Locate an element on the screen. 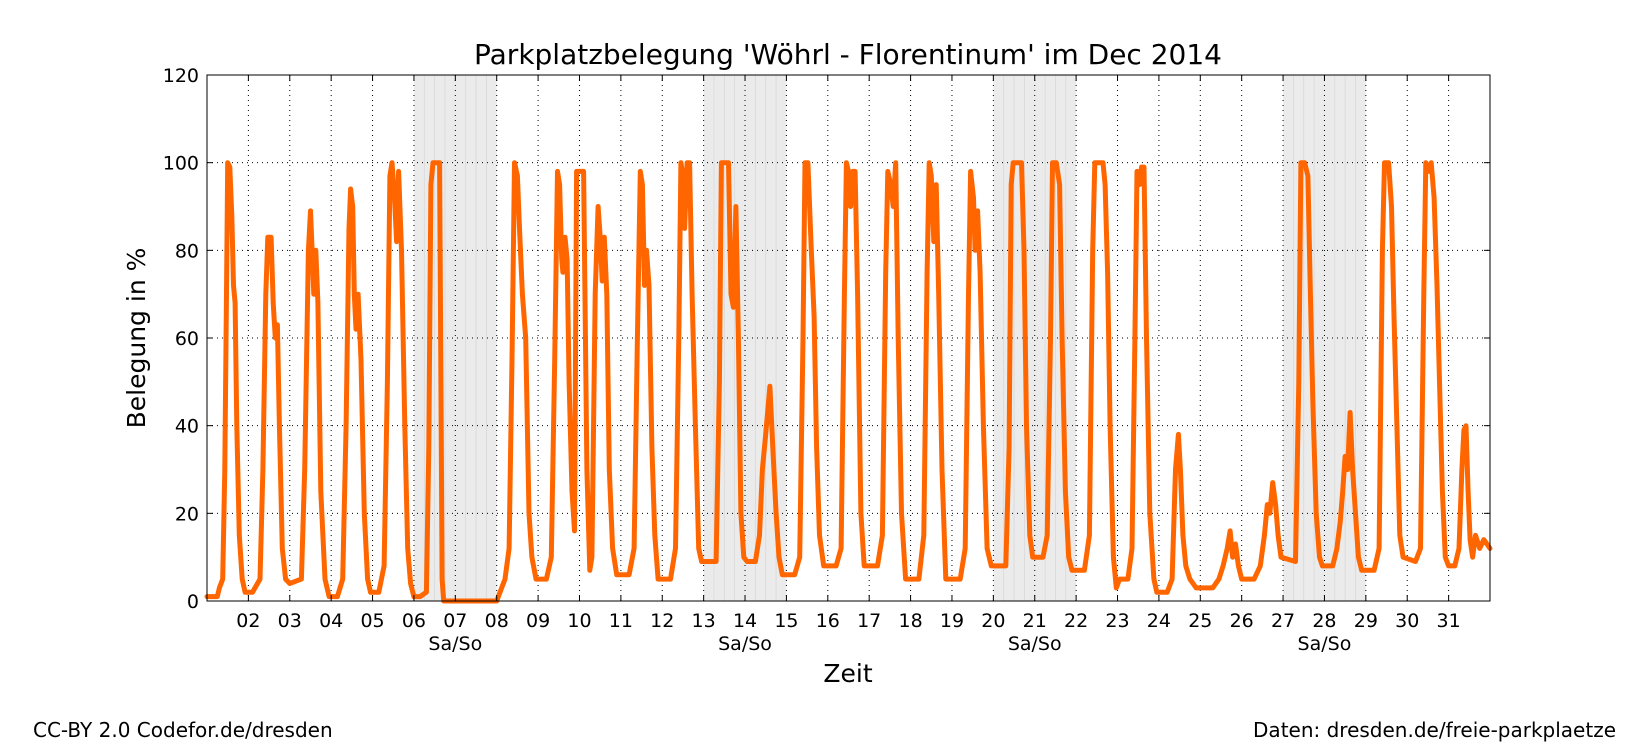 The height and width of the screenshot is (750, 1650). x-tick-label: 25 is located at coordinates (1200, 621).